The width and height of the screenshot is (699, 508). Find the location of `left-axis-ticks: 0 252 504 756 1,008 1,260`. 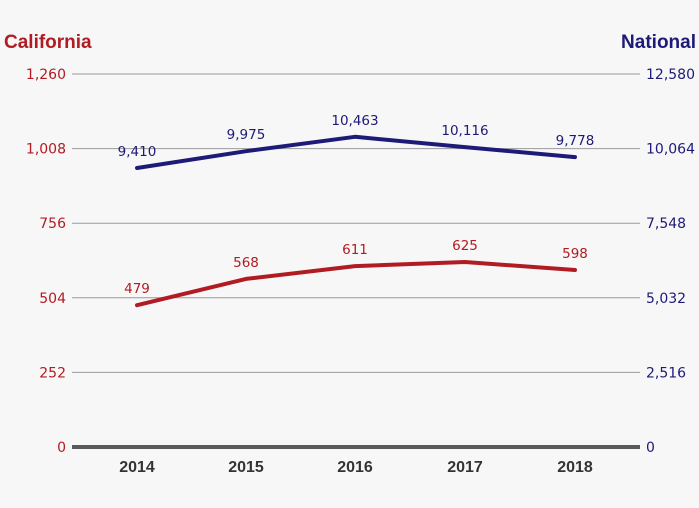

left-axis-ticks: 0 252 504 756 1,008 1,260 is located at coordinates (46, 261).